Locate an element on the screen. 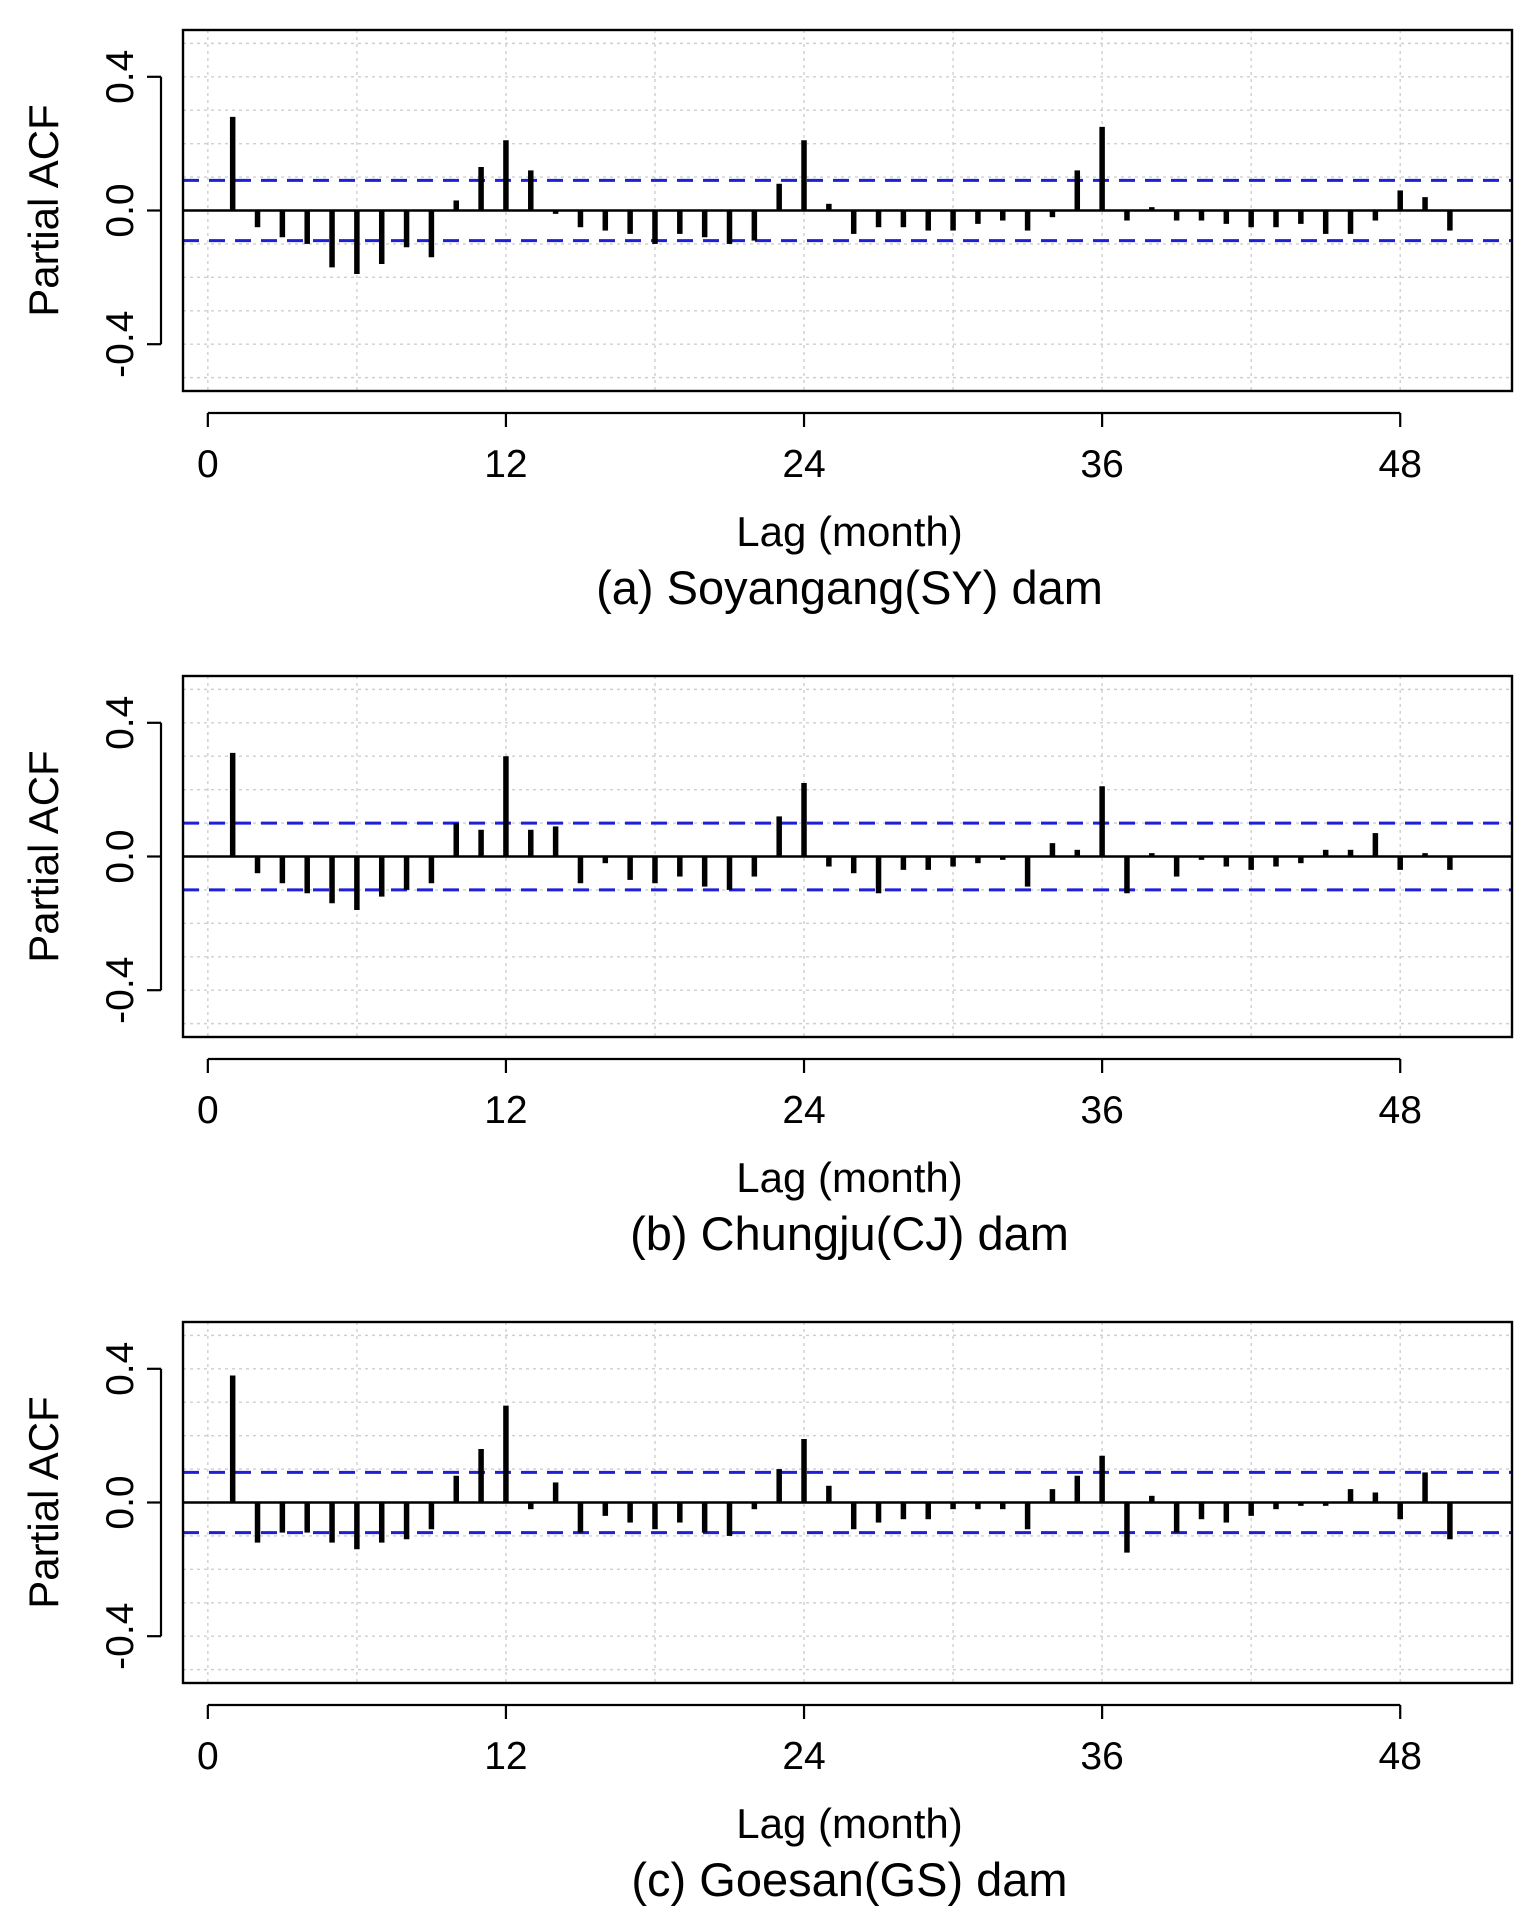 This screenshot has width=1530, height=1929. panel-b-x-tick-36: 36 is located at coordinates (1102, 1095).